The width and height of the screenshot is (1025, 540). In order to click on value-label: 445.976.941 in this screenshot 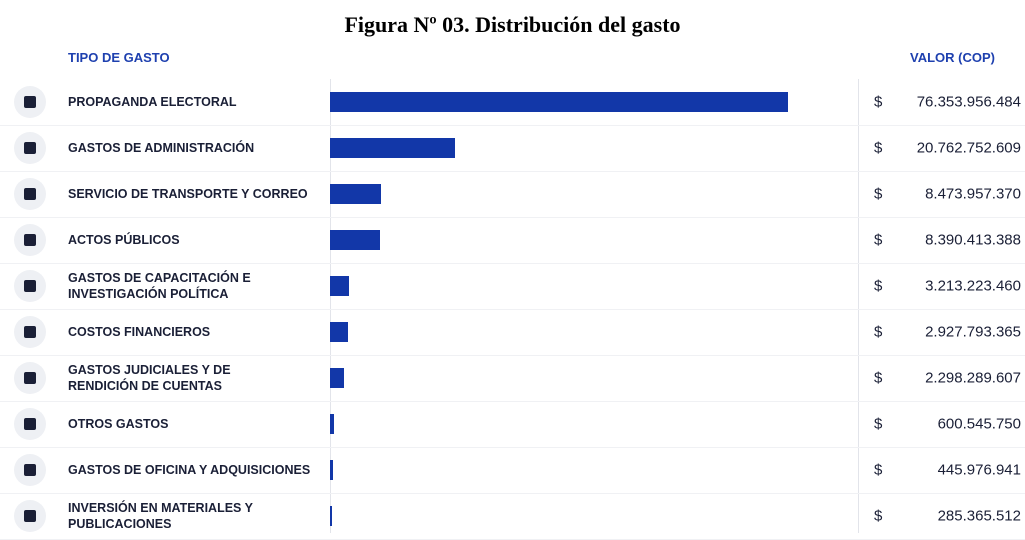, I will do `click(979, 470)`.